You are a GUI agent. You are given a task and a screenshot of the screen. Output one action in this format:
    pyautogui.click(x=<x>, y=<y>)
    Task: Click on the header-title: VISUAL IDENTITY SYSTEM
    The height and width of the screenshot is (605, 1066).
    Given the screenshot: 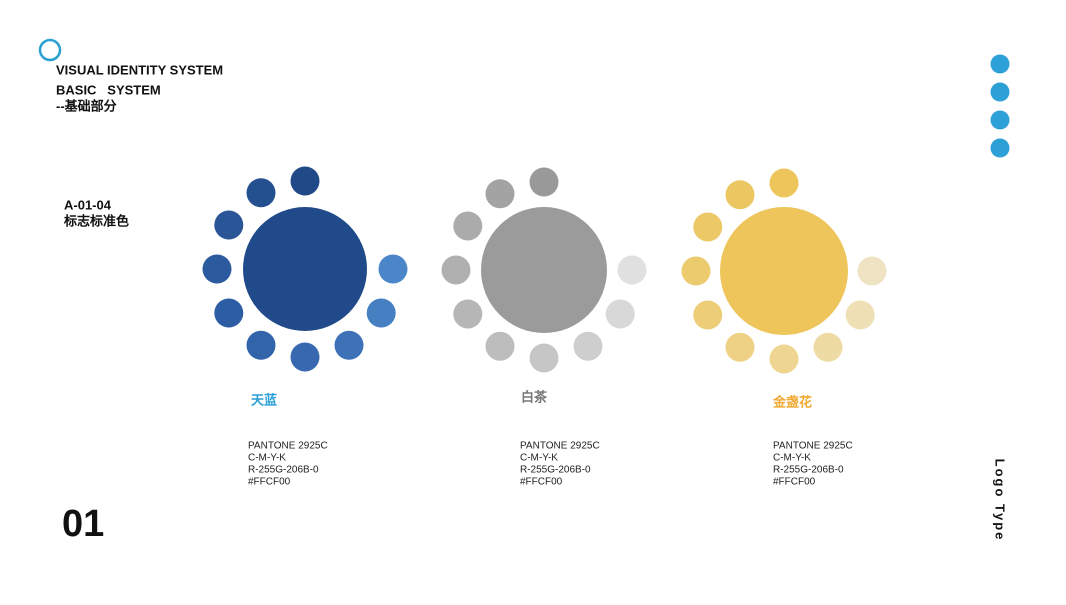 What is the action you would take?
    pyautogui.click(x=139, y=69)
    